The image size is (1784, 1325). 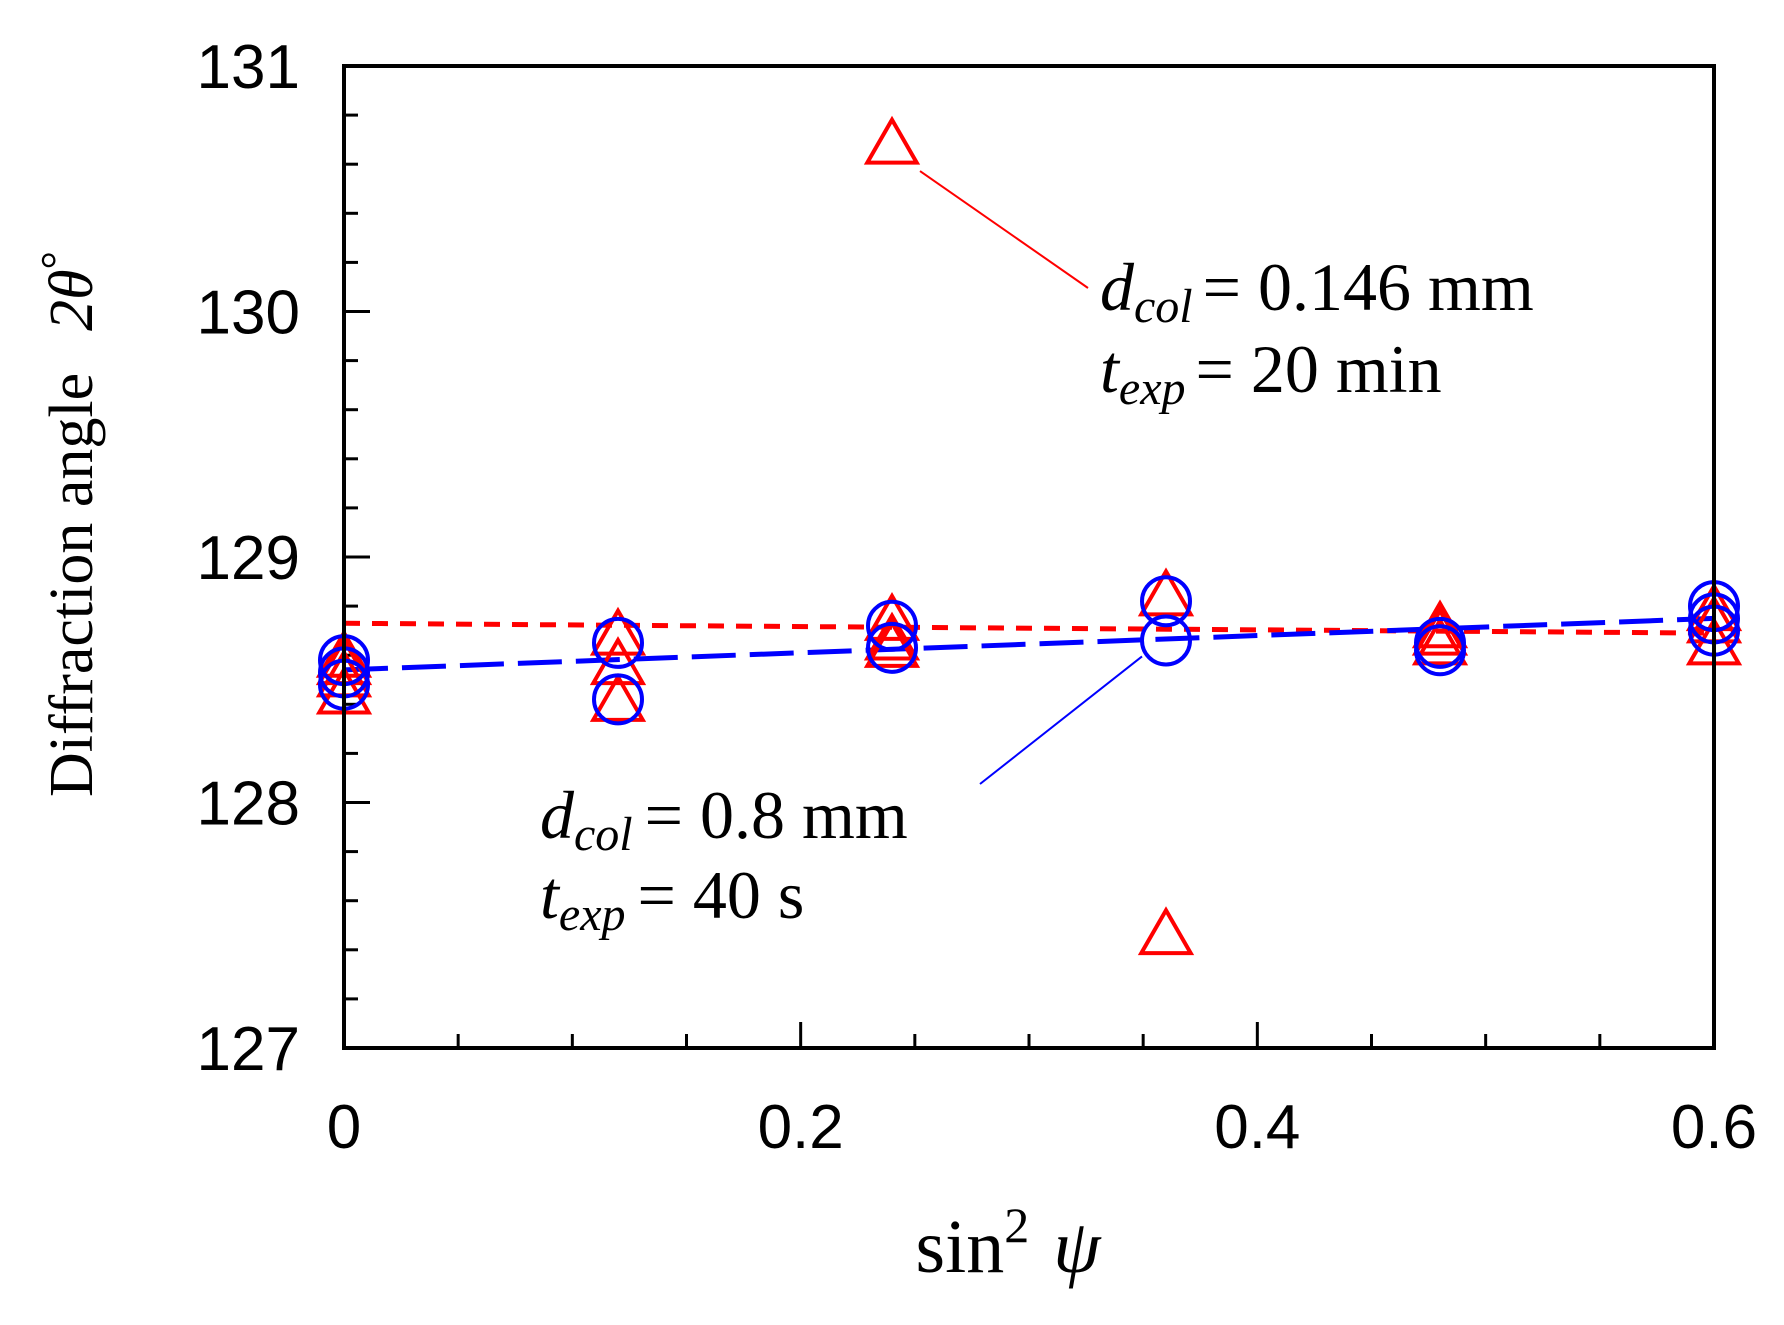 I want to click on x-tick-label: 0, so click(x=344, y=1127).